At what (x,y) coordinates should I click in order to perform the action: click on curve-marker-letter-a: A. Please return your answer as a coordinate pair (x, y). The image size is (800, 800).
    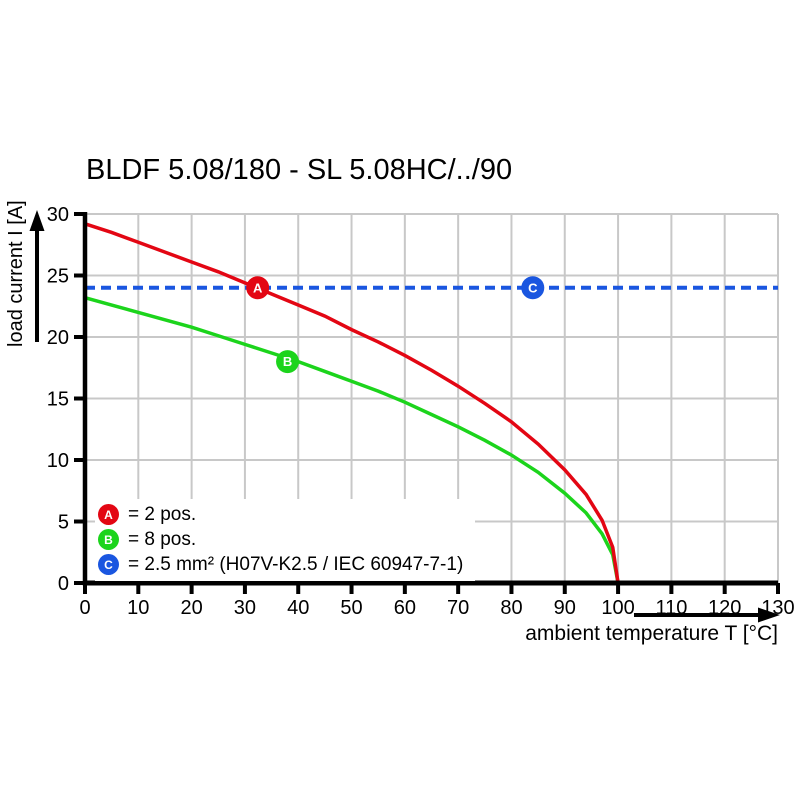
    Looking at the image, I should click on (258, 287).